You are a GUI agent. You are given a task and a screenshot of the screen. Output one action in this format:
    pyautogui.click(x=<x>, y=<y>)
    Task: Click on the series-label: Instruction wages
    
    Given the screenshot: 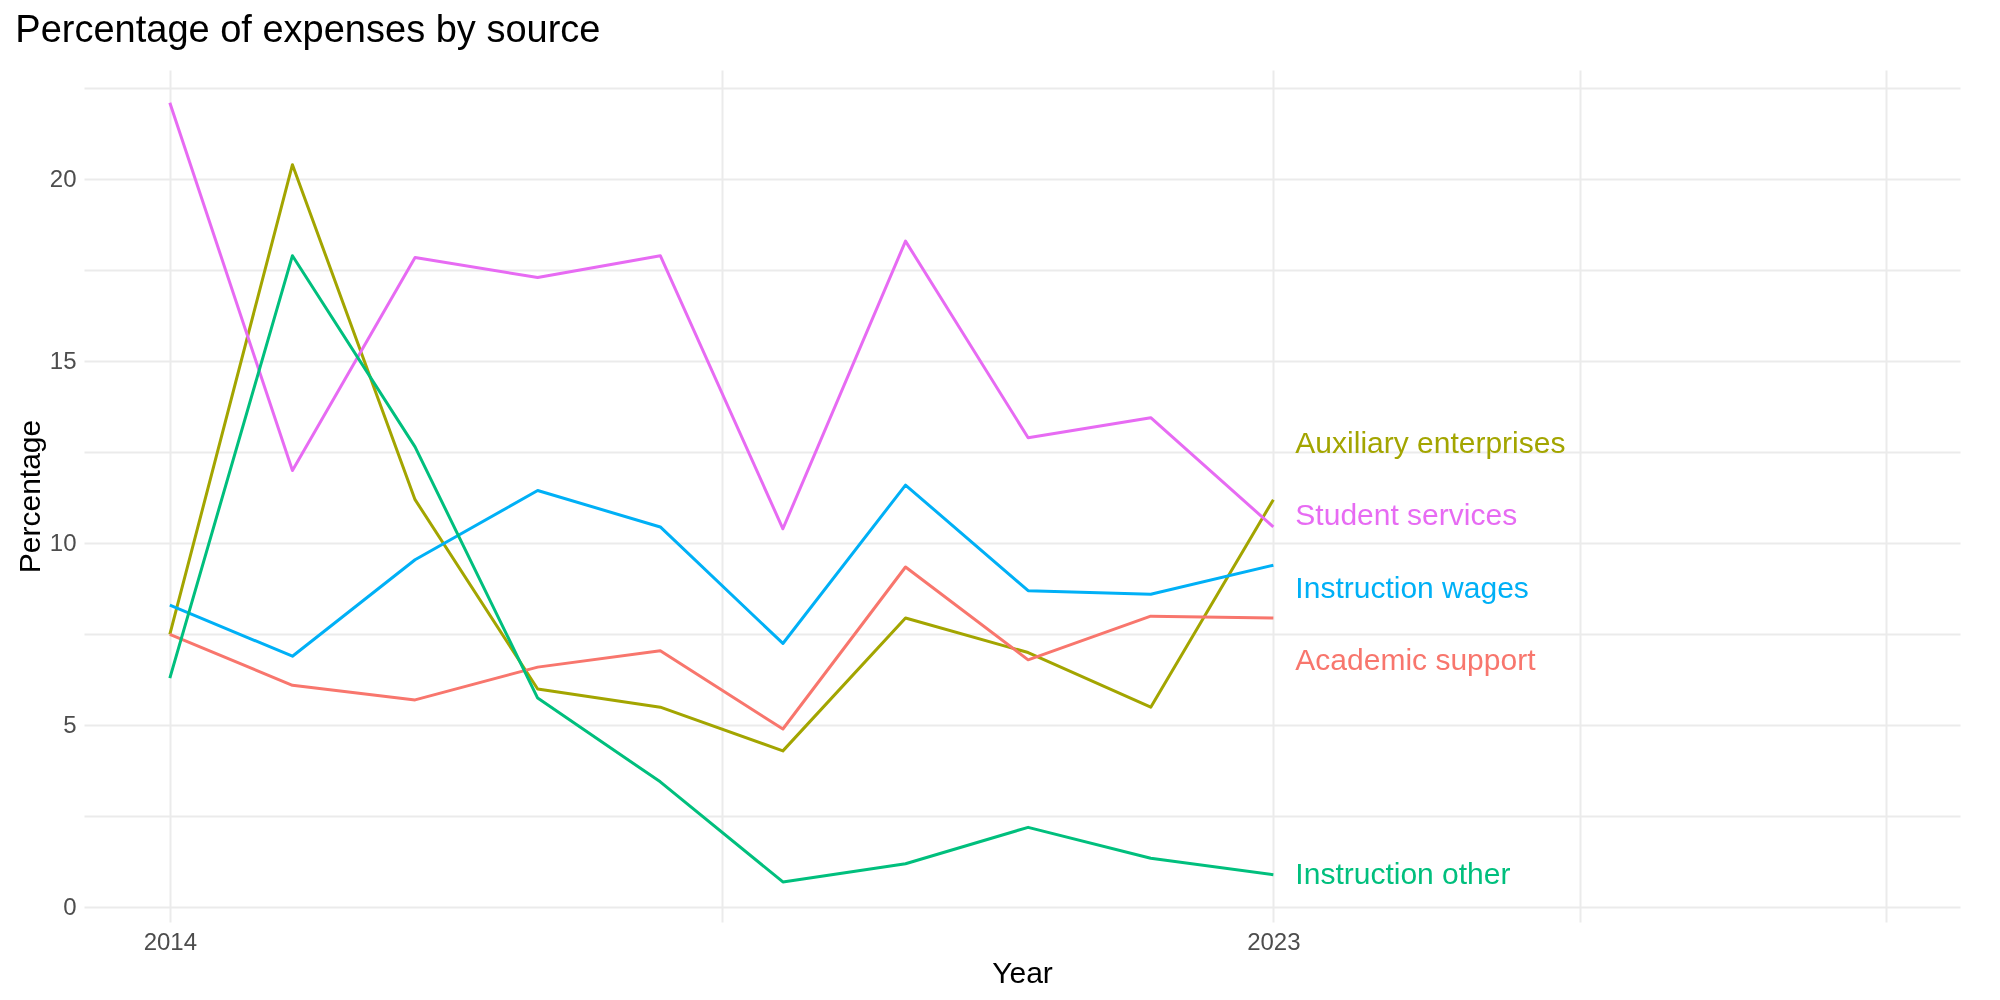 What is the action you would take?
    pyautogui.click(x=1412, y=587)
    